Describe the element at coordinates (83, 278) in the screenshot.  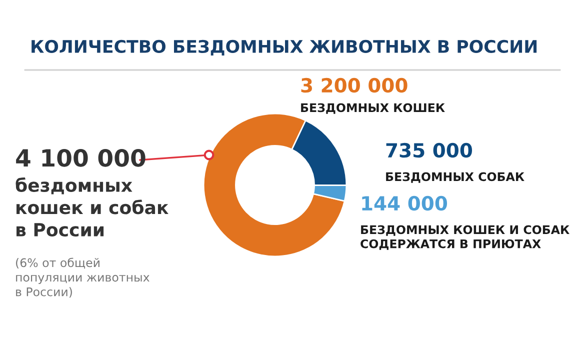
I see `text: (6% от общей популяции животных в России)` at that location.